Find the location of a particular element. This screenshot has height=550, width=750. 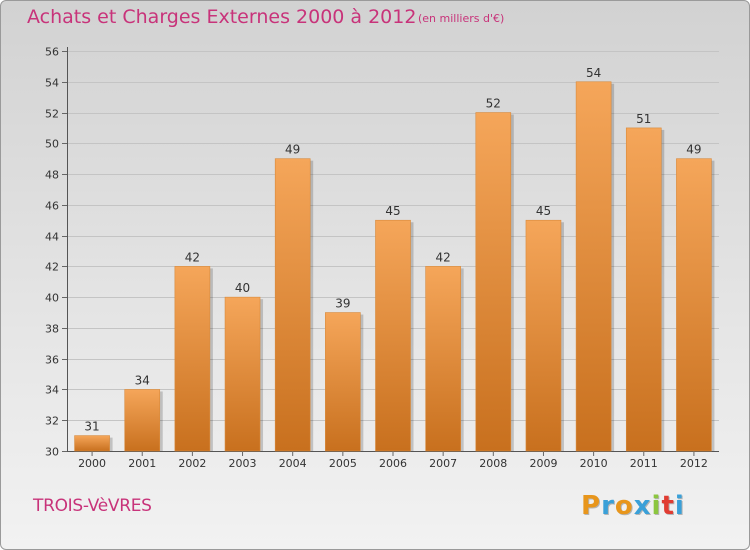

bar-value-label: 52 is located at coordinates (493, 104).